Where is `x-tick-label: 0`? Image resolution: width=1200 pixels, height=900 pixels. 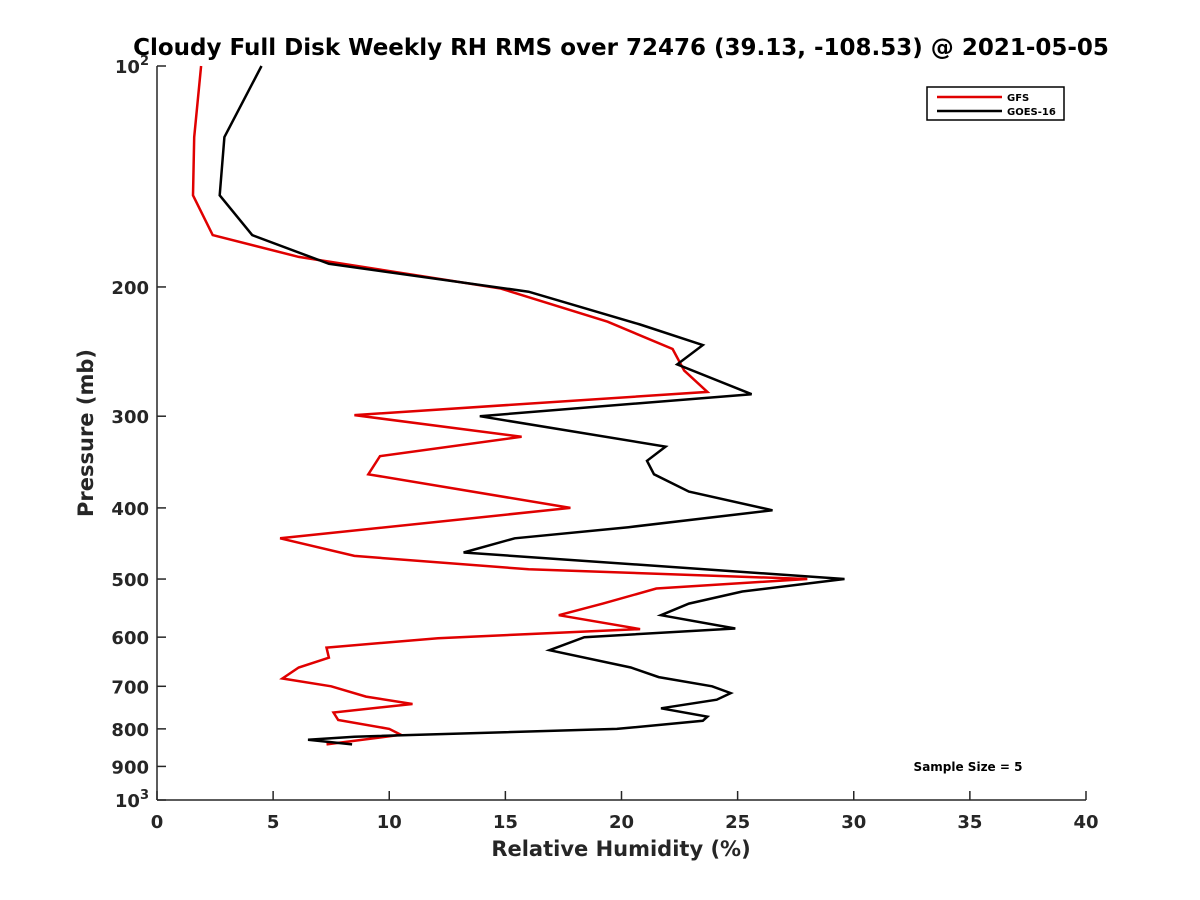 x-tick-label: 0 is located at coordinates (157, 822).